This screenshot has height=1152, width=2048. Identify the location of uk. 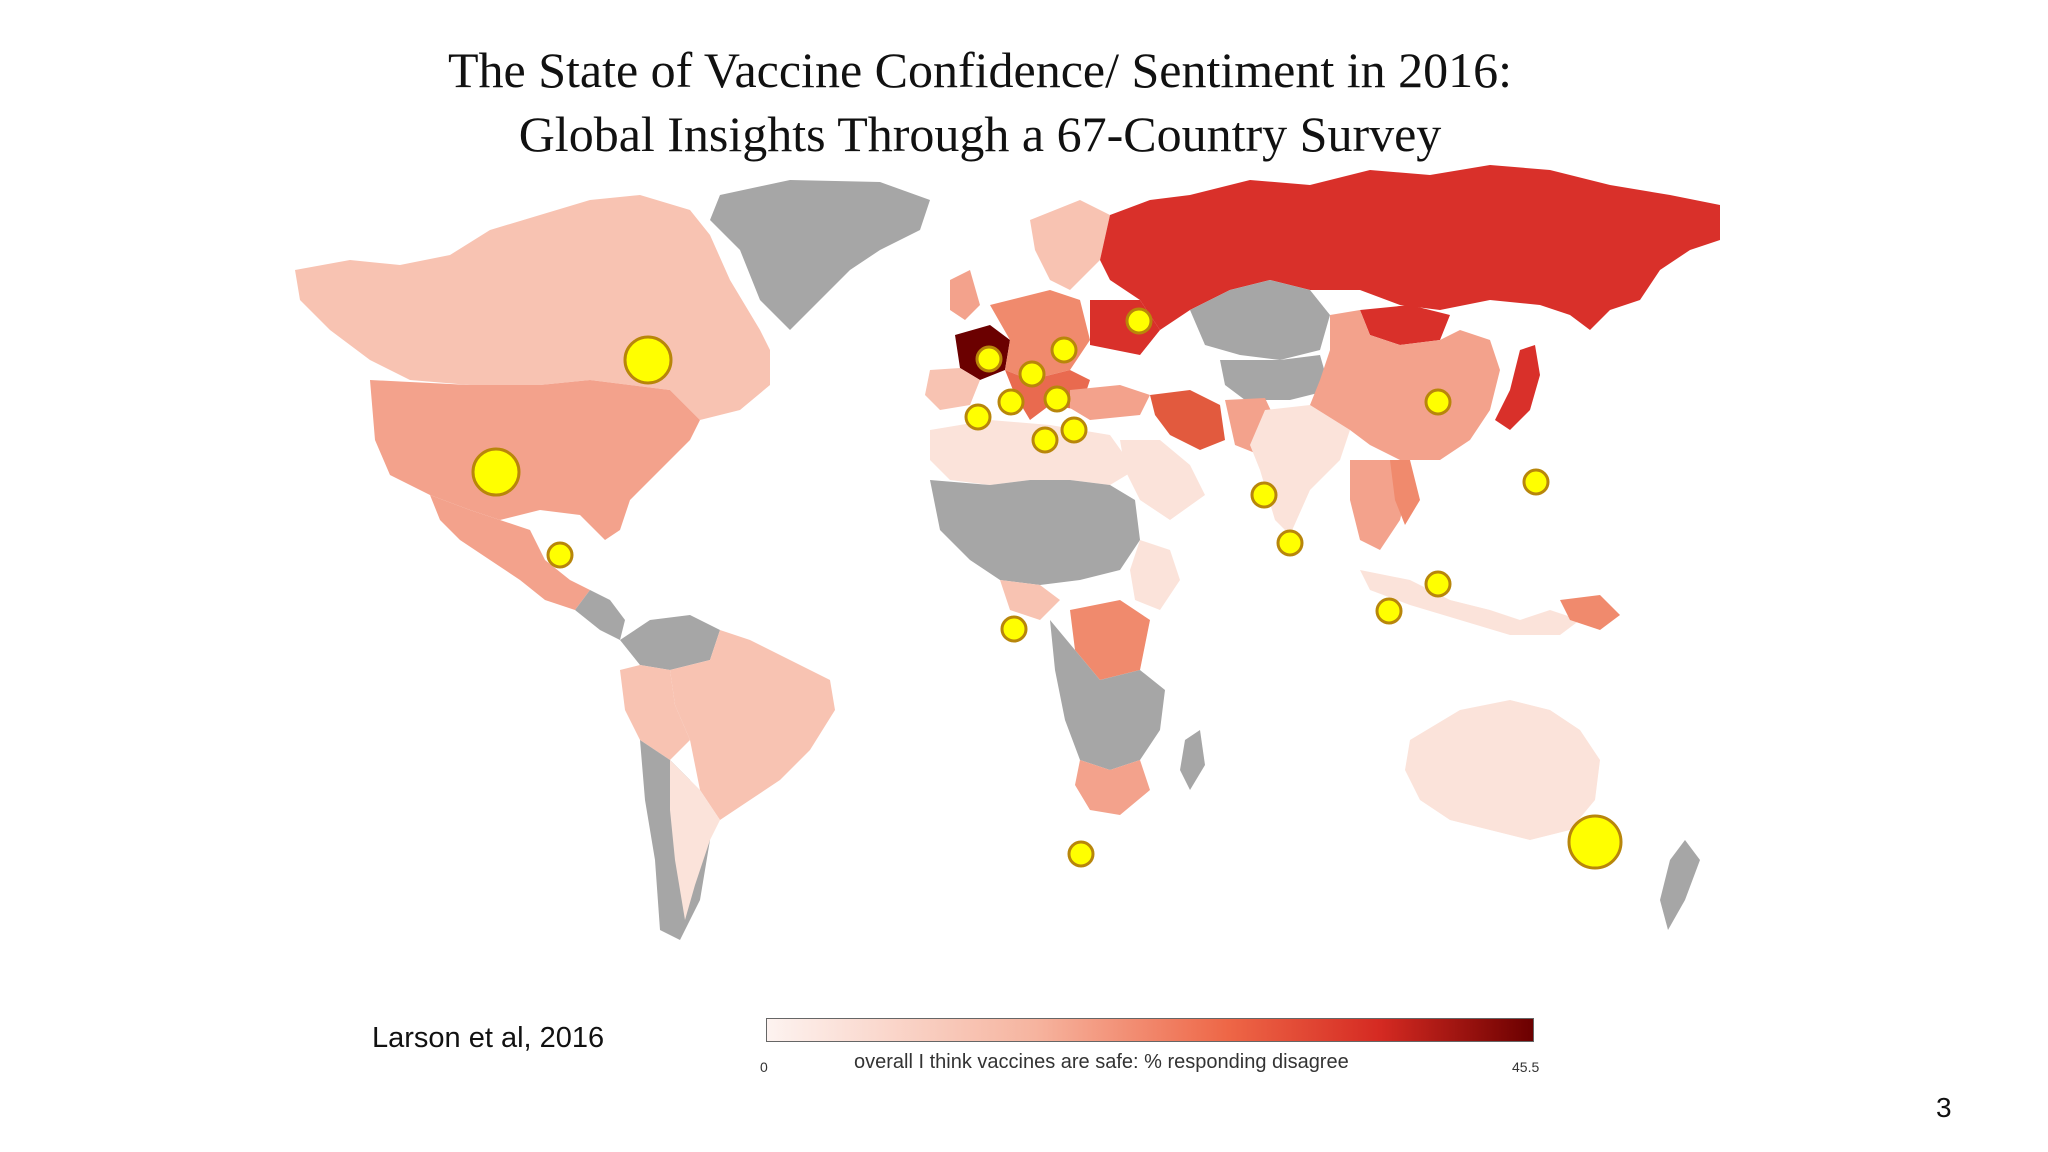
(965, 295).